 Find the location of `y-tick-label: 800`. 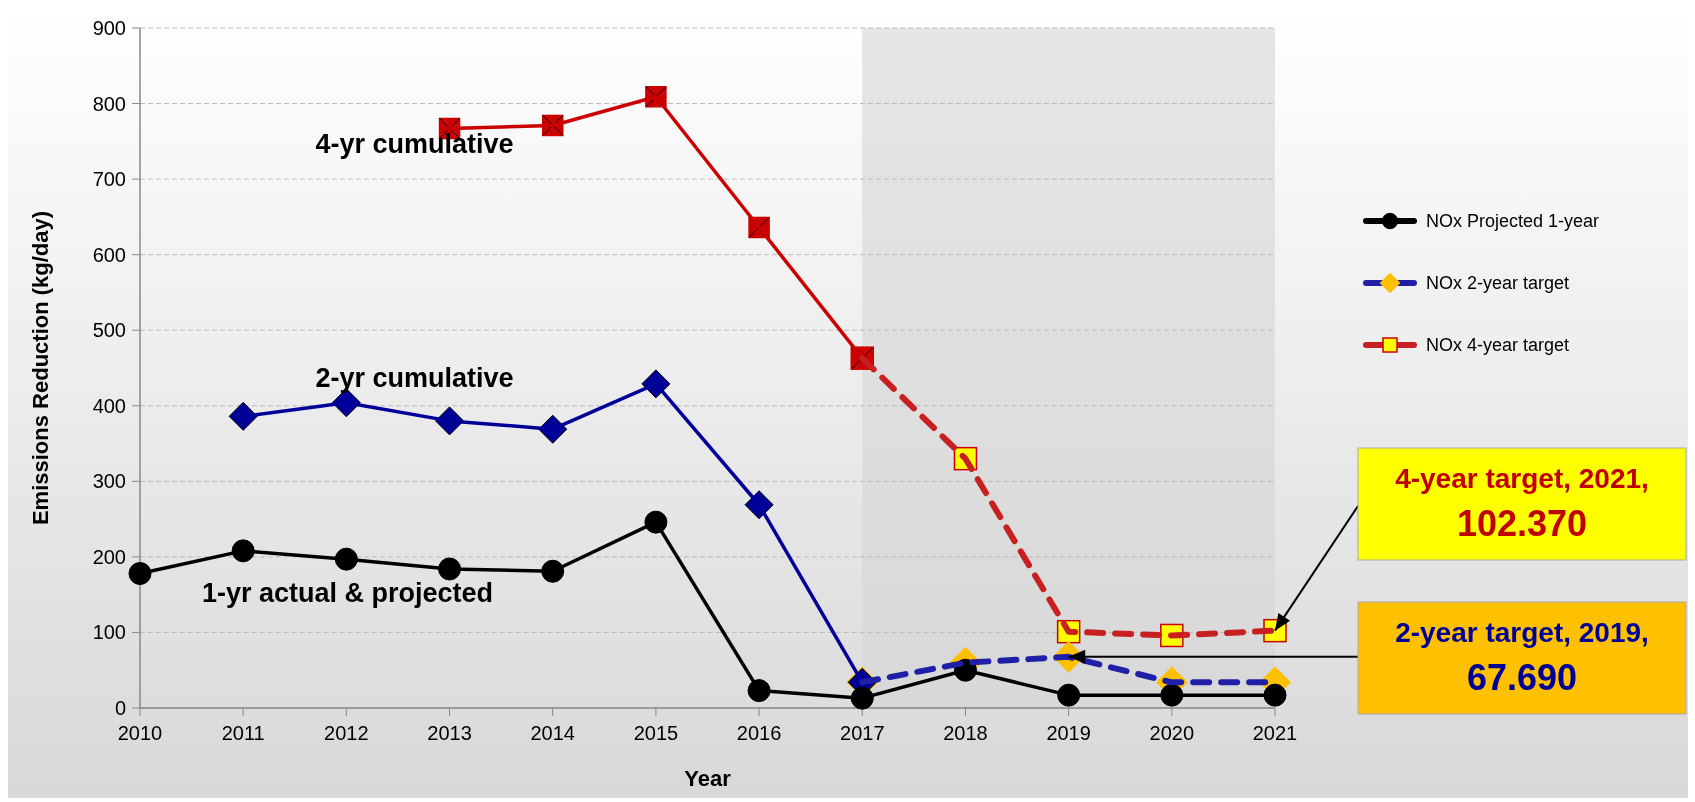

y-tick-label: 800 is located at coordinates (109, 103).